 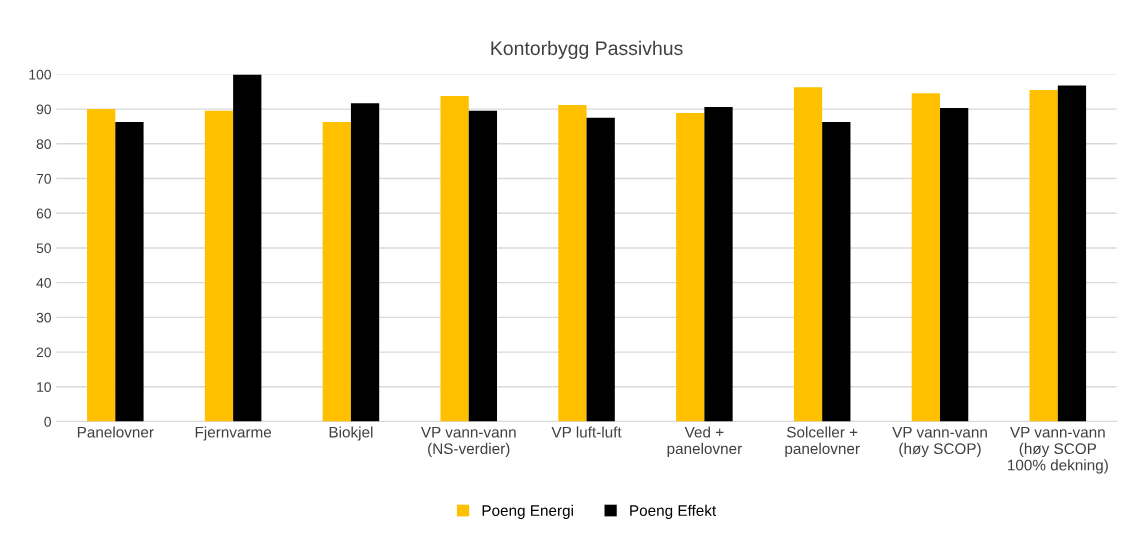 What do you see at coordinates (351, 433) in the screenshot?
I see `x-tick-label: Biokjel` at bounding box center [351, 433].